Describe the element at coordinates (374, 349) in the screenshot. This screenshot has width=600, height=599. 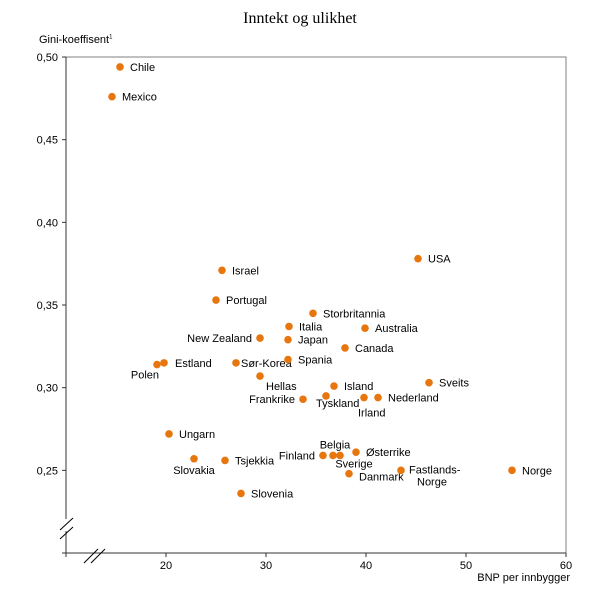
I see `data-label: Canada` at that location.